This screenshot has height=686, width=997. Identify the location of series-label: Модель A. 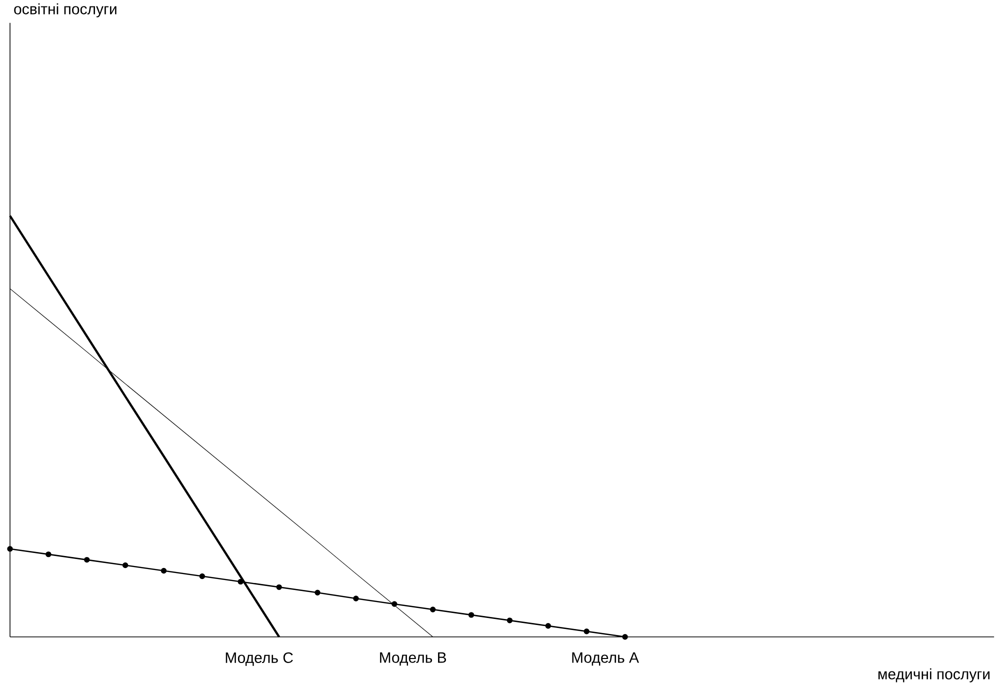
(605, 659).